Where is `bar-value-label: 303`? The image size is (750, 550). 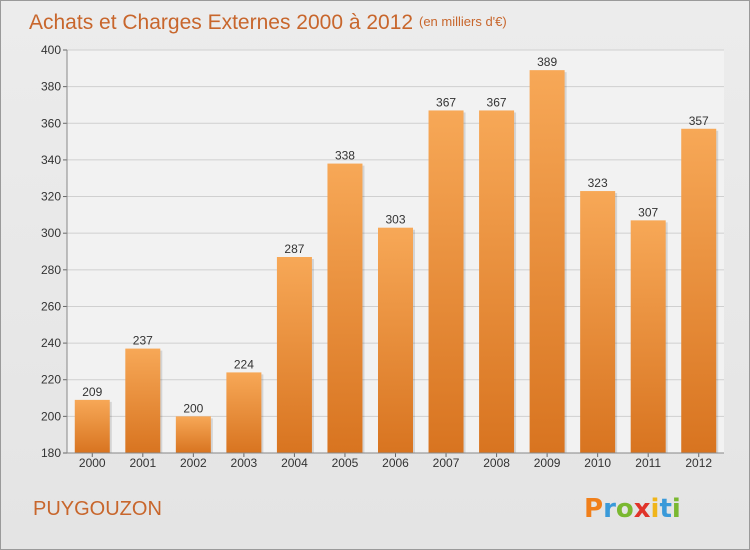
bar-value-label: 303 is located at coordinates (395, 220).